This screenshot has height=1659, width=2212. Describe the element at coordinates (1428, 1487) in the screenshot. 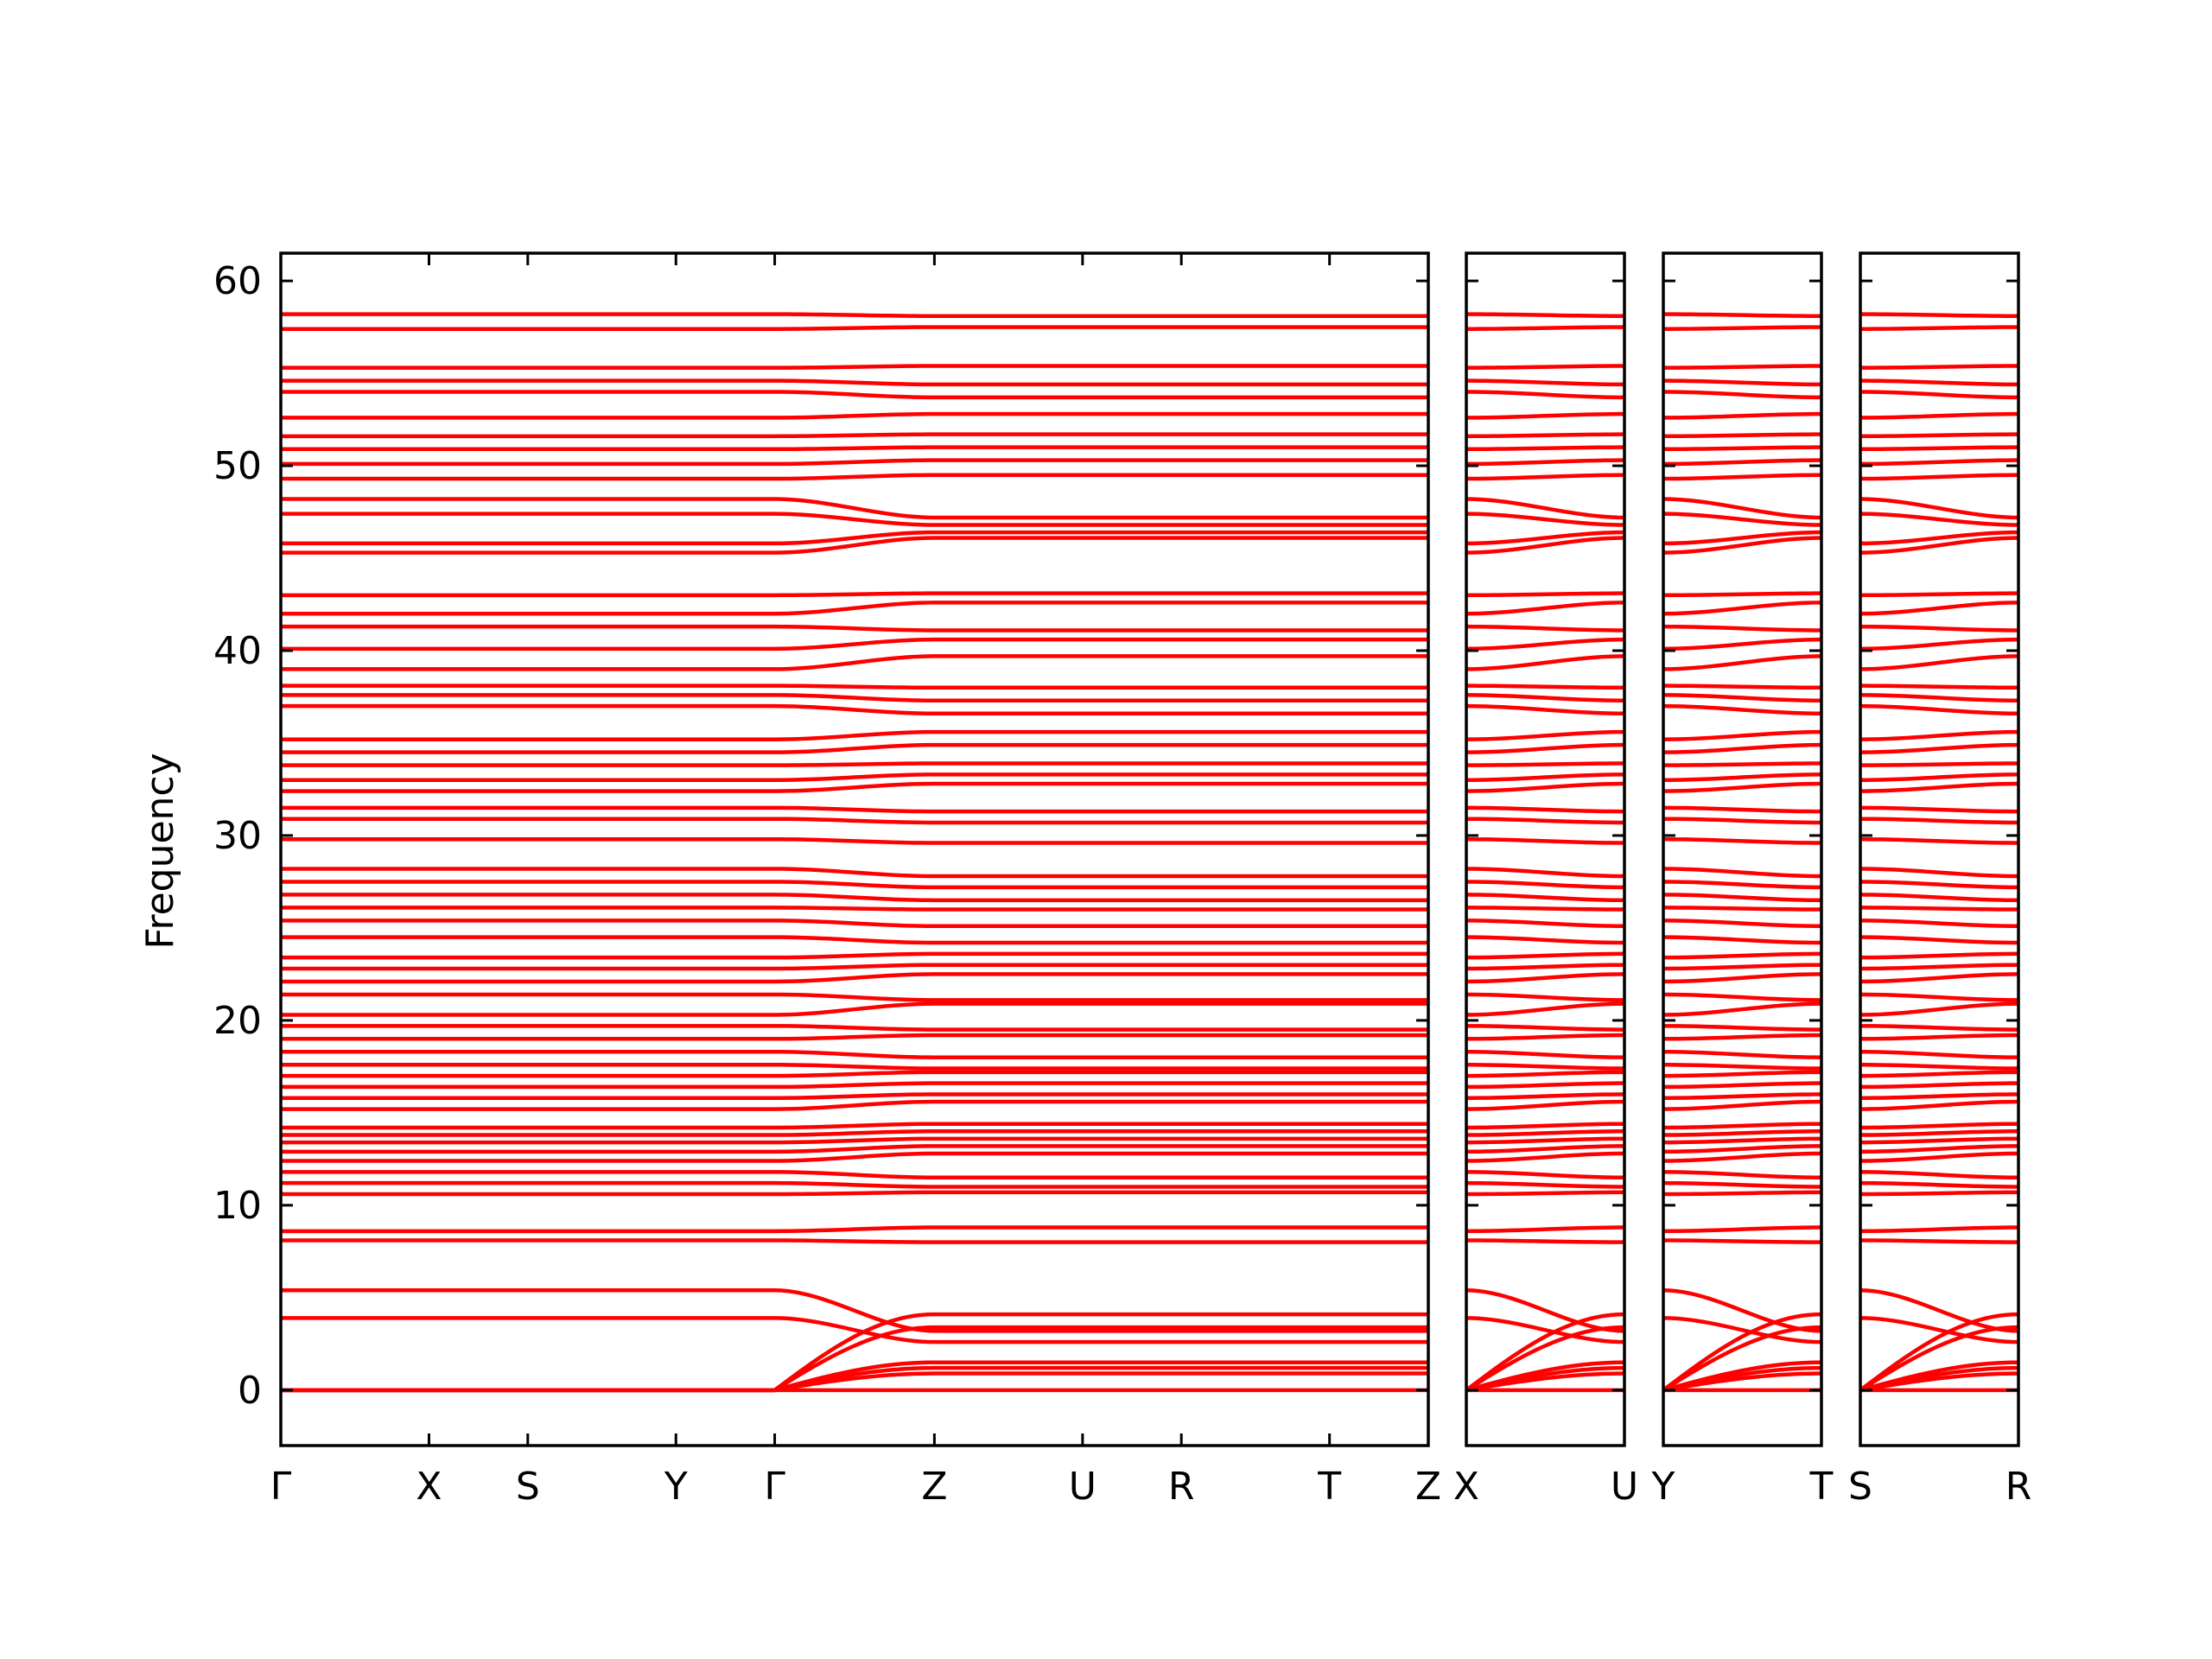

I see `x-tick-label: Z` at that location.